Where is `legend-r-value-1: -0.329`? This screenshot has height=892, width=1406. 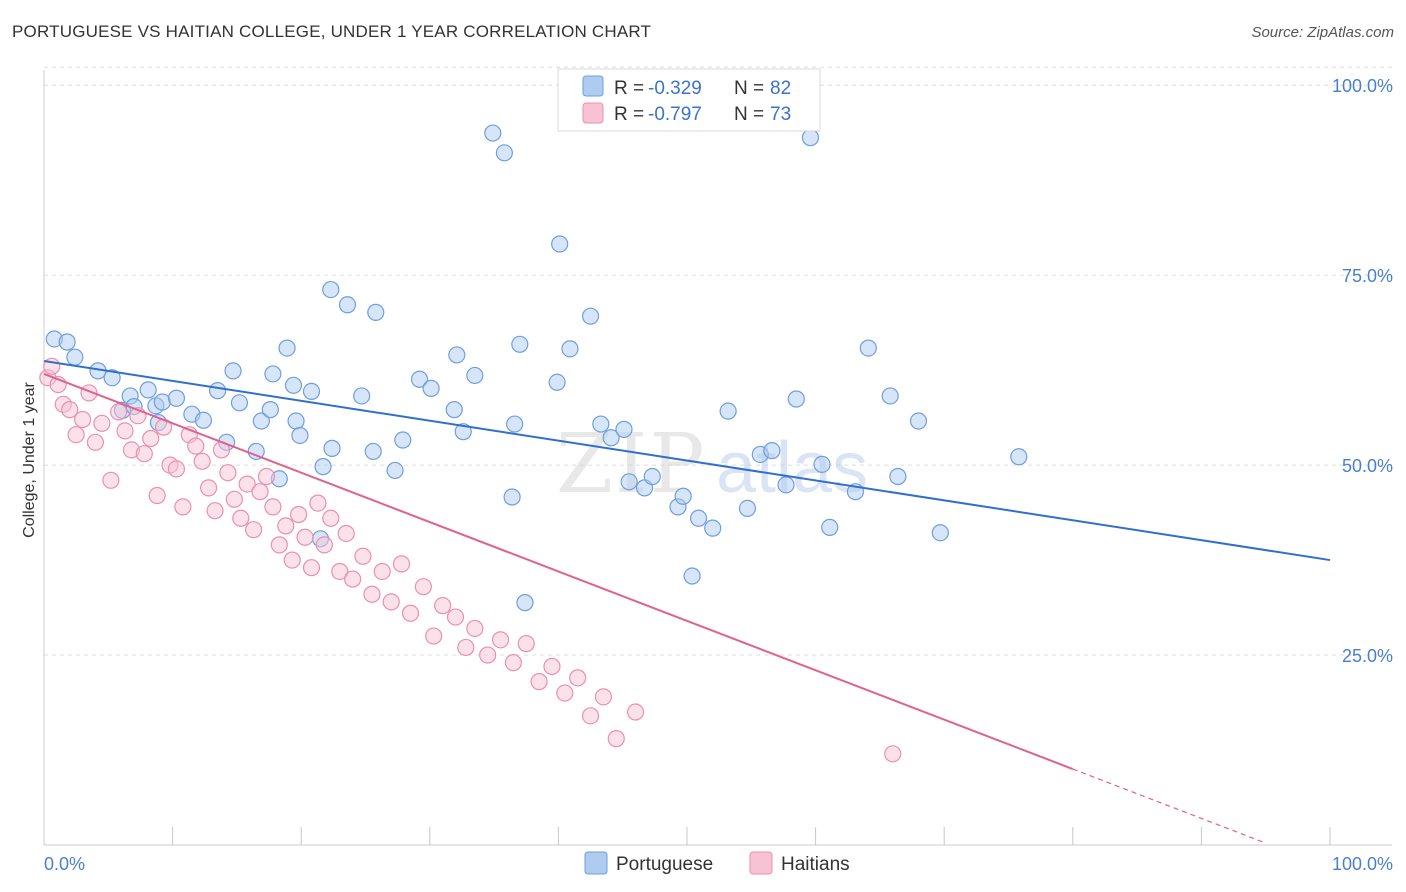
legend-r-value-1: -0.329 is located at coordinates (675, 88).